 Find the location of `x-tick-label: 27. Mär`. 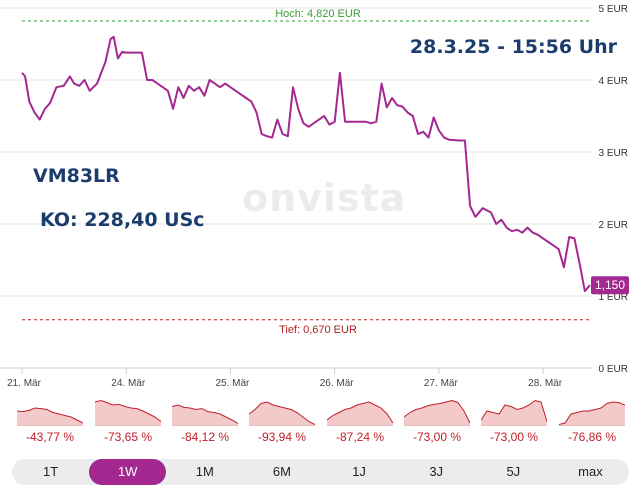

x-tick-label: 27. Mär is located at coordinates (441, 383).